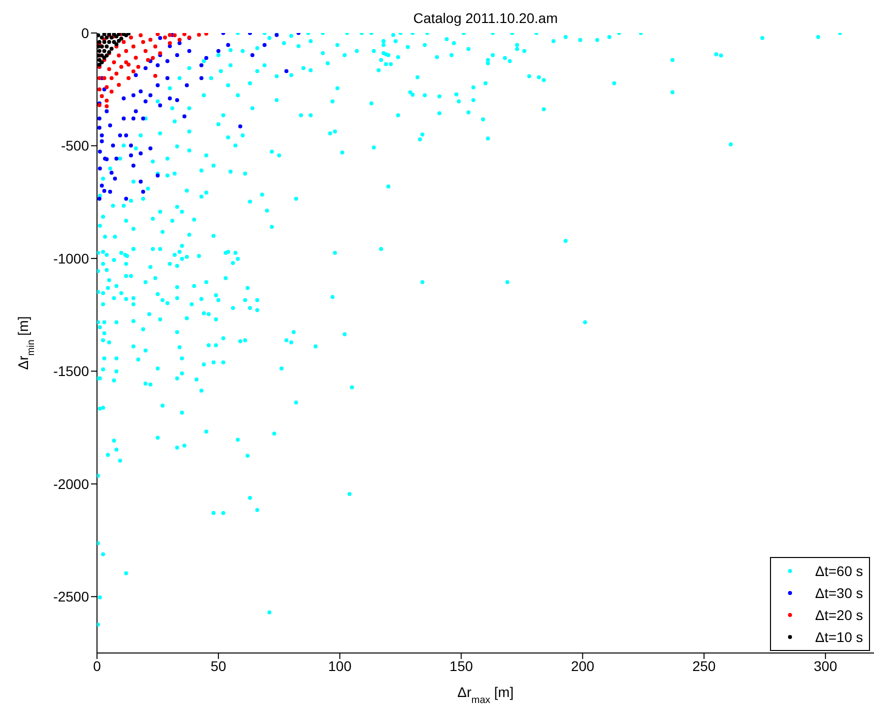 The image size is (874, 704). What do you see at coordinates (462, 666) in the screenshot?
I see `x-tick-label: 150` at bounding box center [462, 666].